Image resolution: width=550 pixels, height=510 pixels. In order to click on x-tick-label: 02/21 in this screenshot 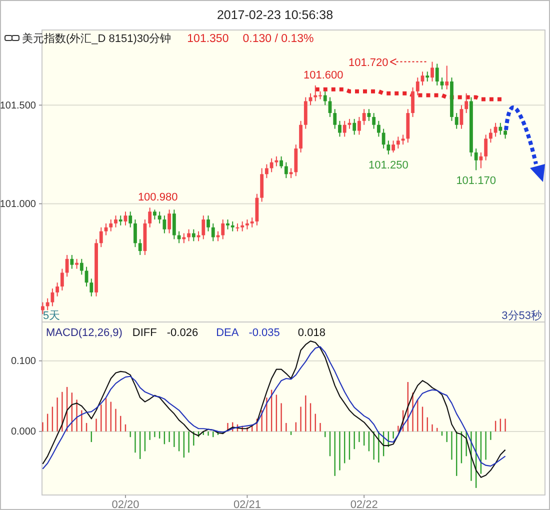, I will do `click(247, 504)`.